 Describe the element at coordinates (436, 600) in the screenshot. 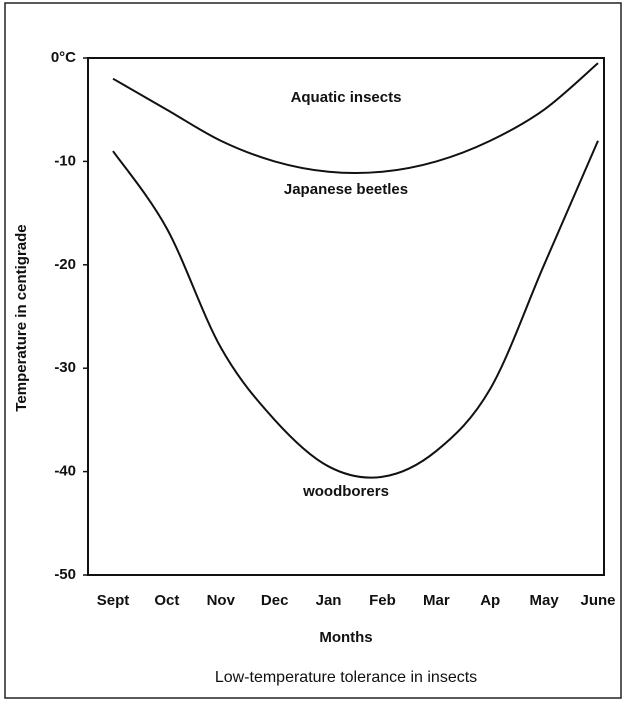

I see `x-tick-label: Mar` at that location.